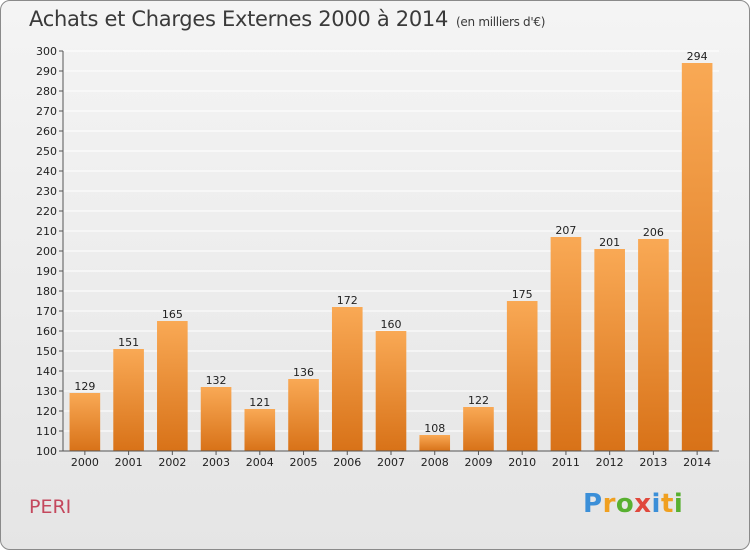 The width and height of the screenshot is (750, 550). I want to click on commune-name: PERI, so click(50, 507).